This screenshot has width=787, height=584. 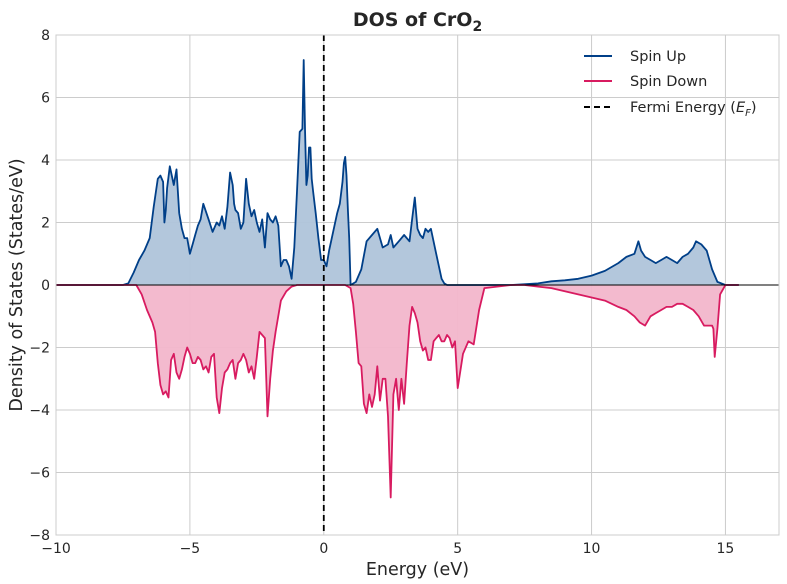 What do you see at coordinates (754, 108) in the screenshot?
I see `legend-fermi-close: )` at bounding box center [754, 108].